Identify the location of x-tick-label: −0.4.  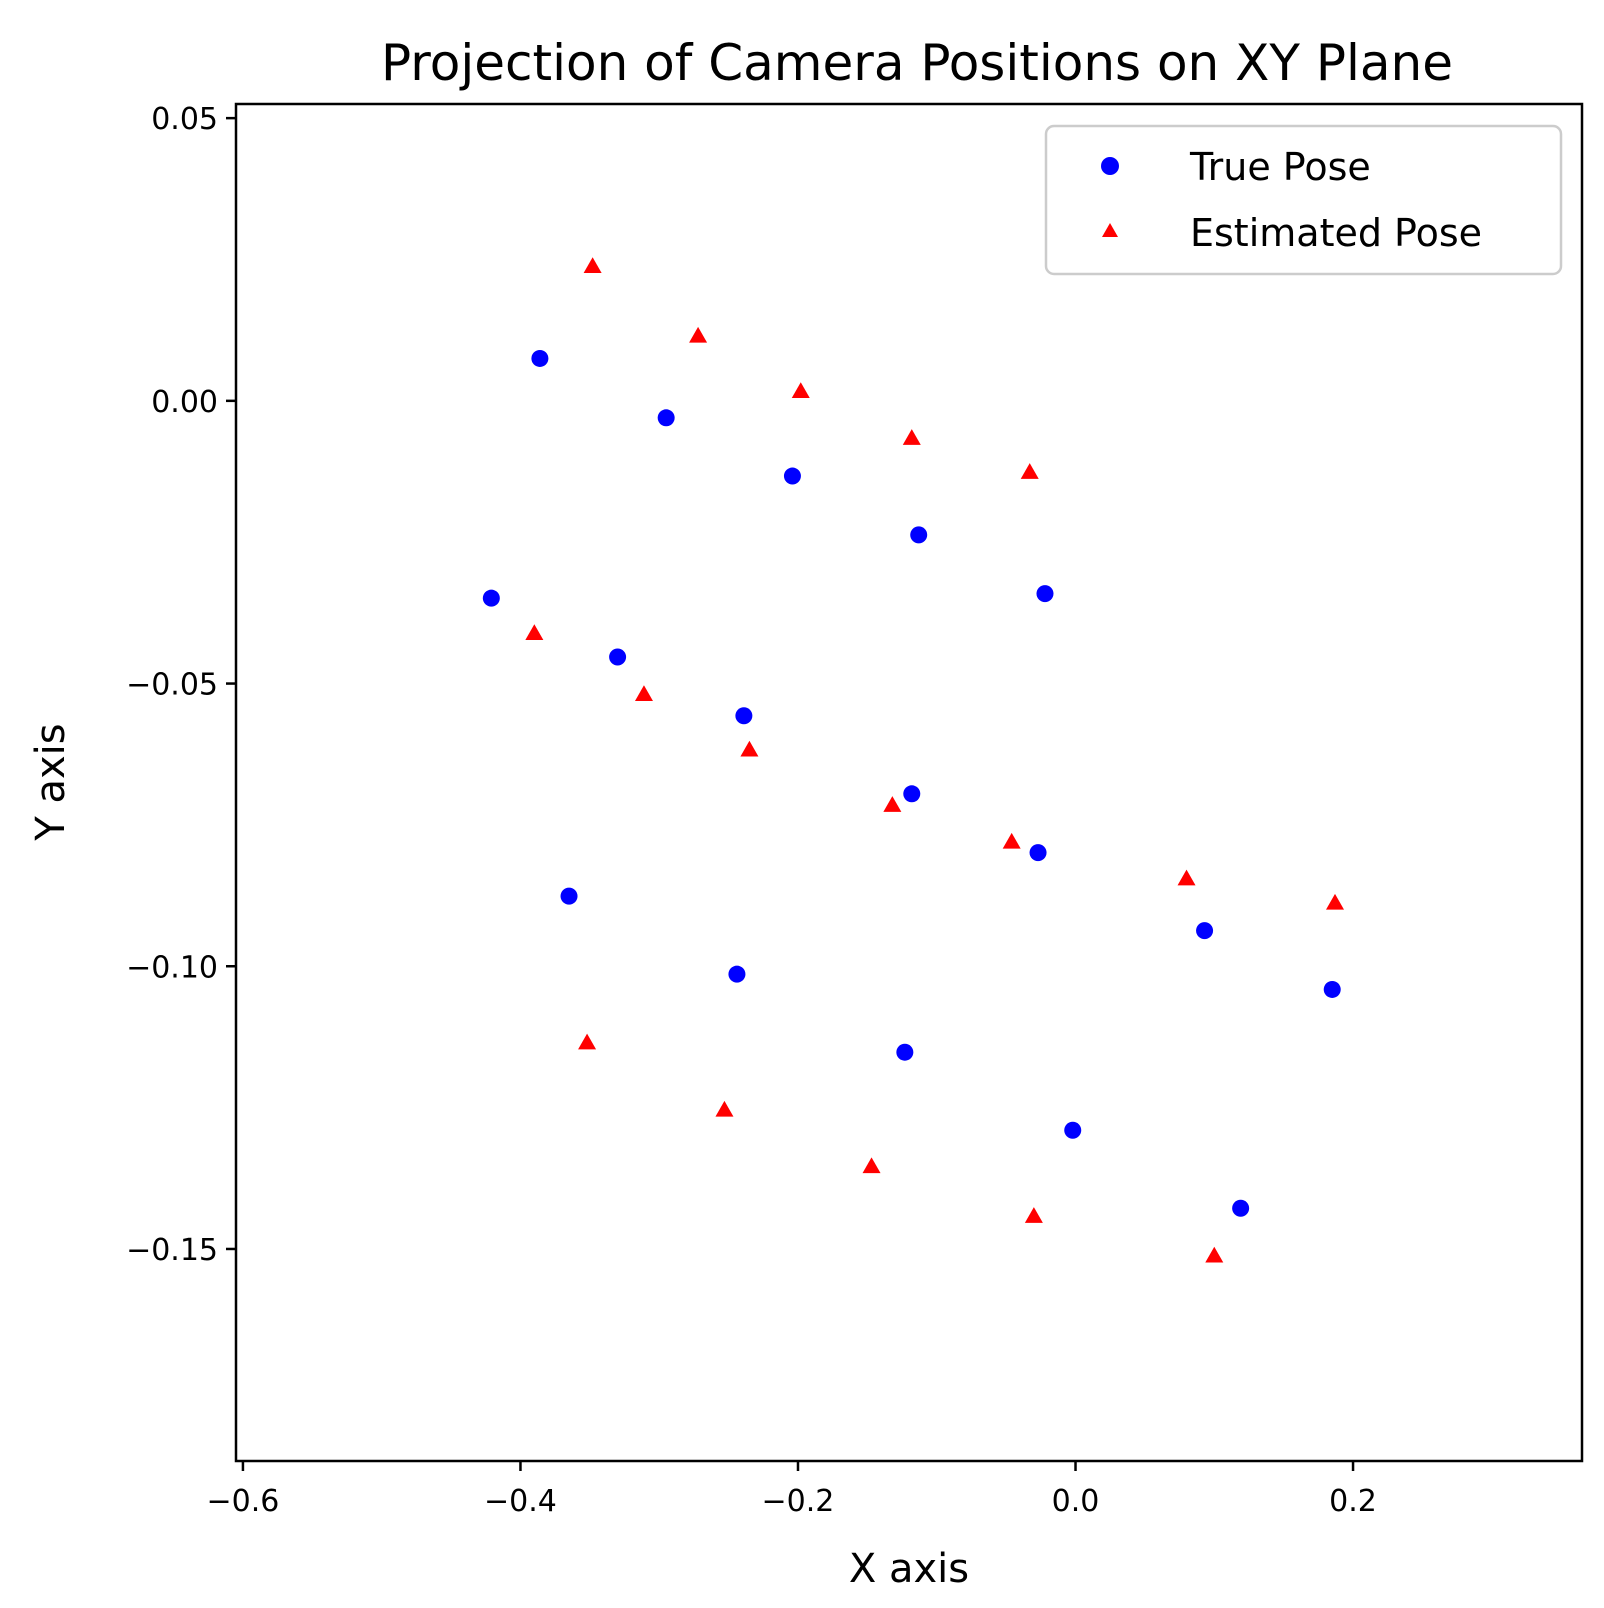
(520, 1501).